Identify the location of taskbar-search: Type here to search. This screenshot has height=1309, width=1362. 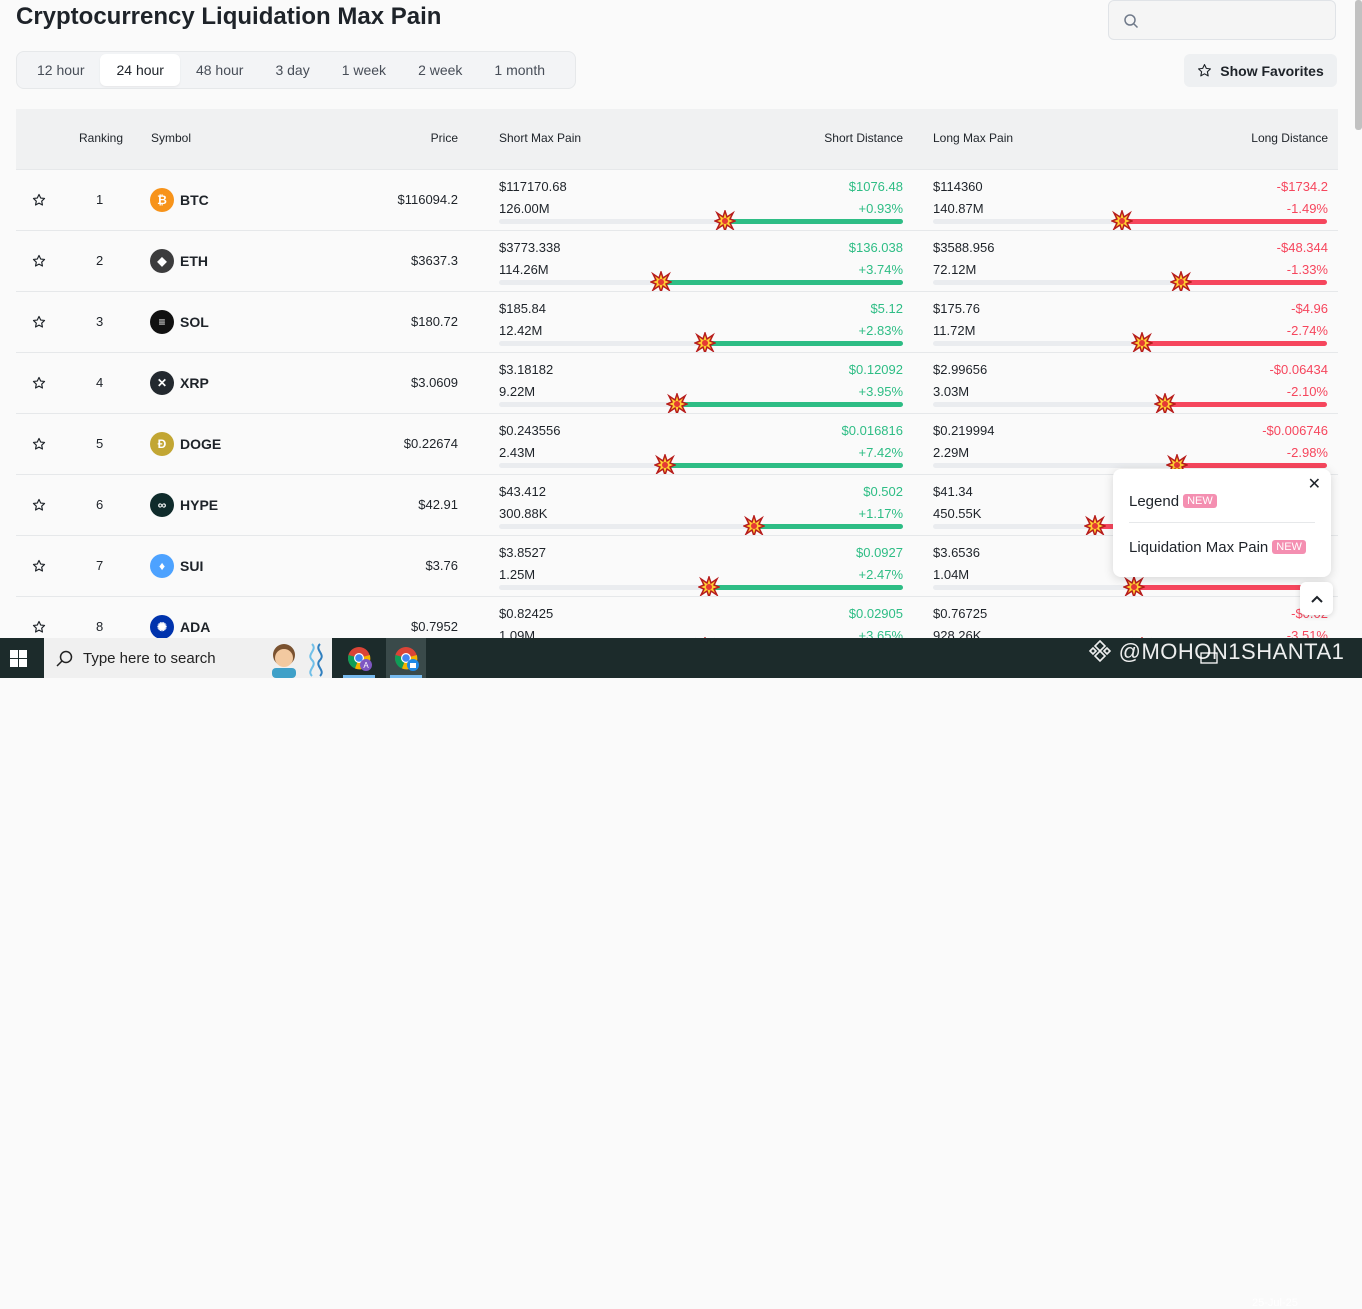
(188, 658).